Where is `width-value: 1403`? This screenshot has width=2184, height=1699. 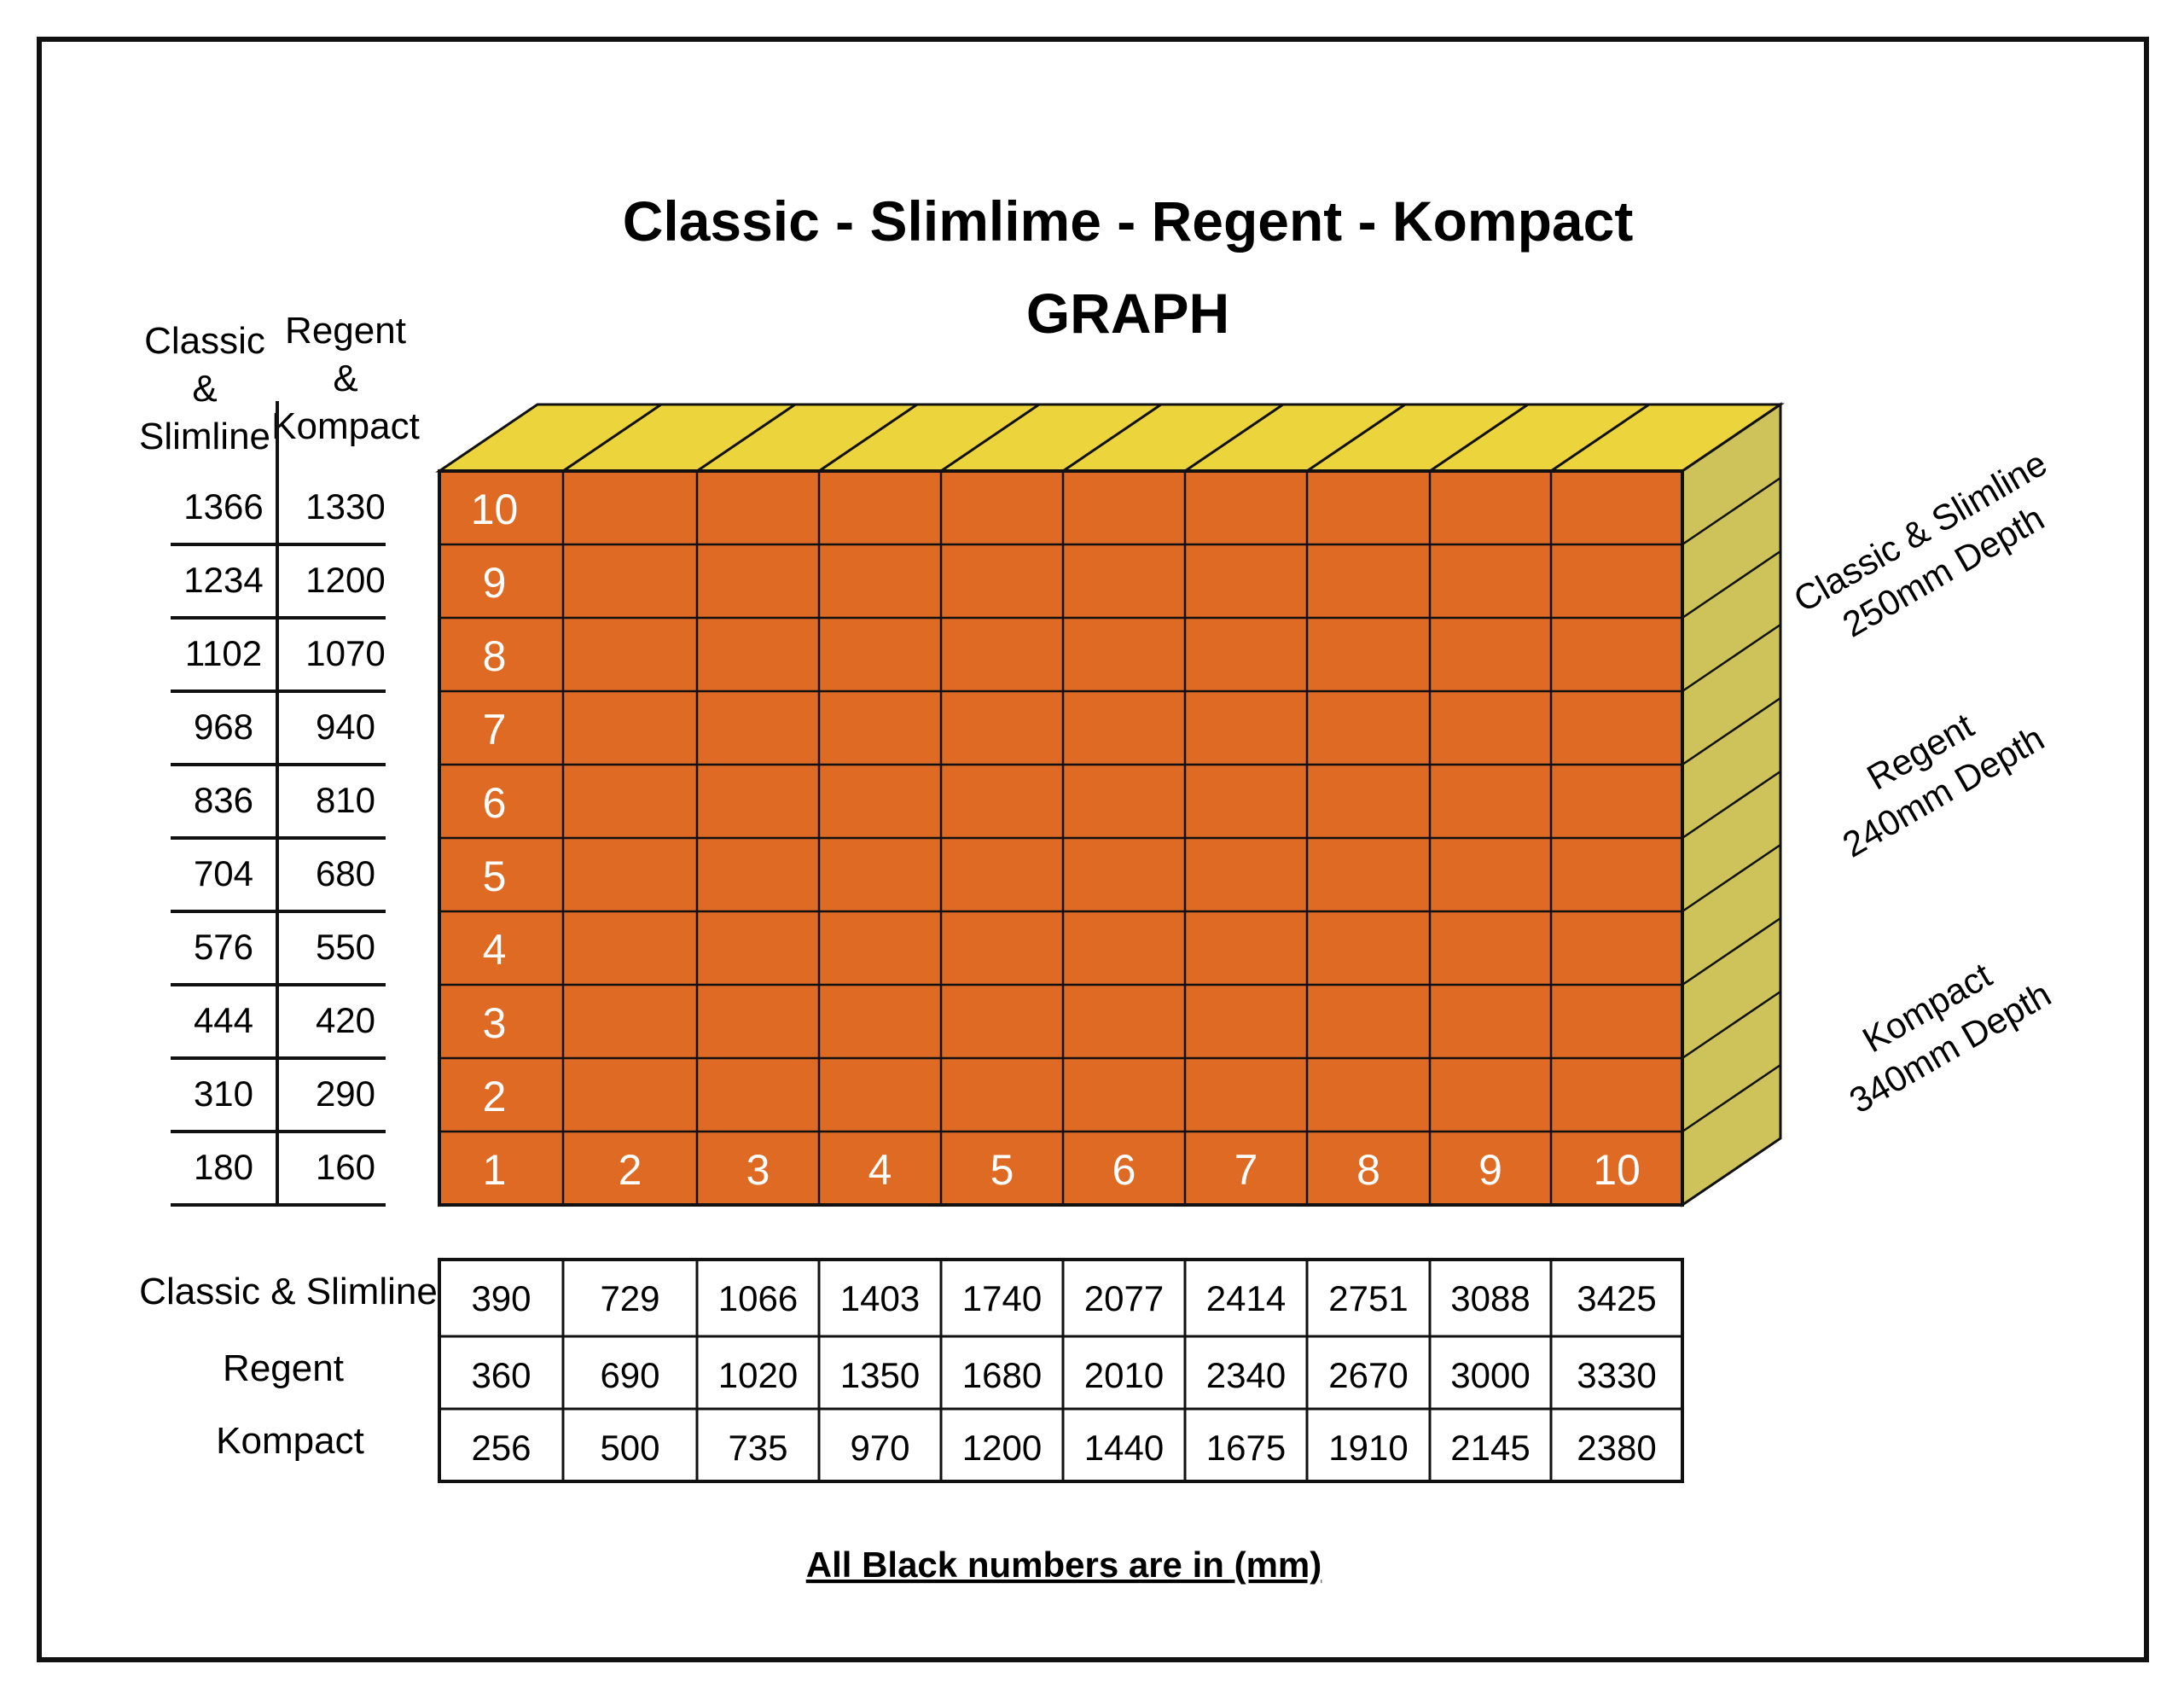
width-value: 1403 is located at coordinates (880, 1298).